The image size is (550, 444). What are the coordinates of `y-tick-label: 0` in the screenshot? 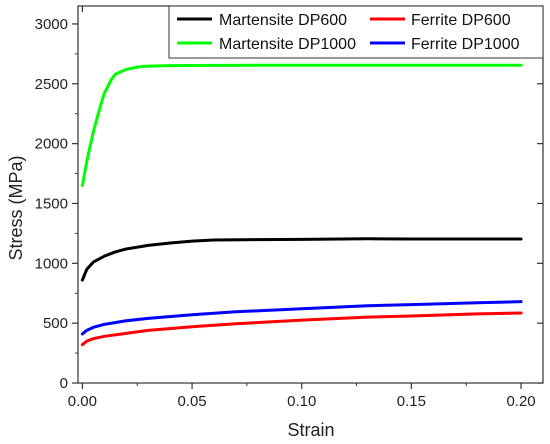 It's located at (64, 383).